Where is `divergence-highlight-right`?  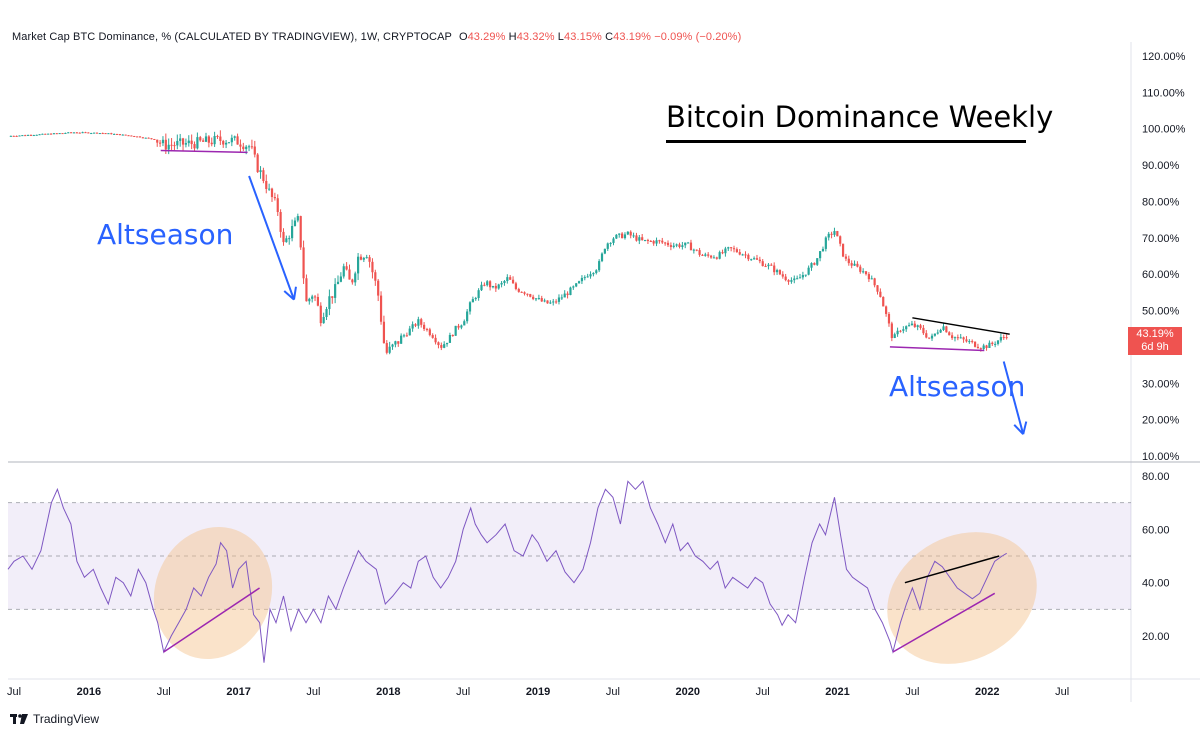 divergence-highlight-right is located at coordinates (962, 598).